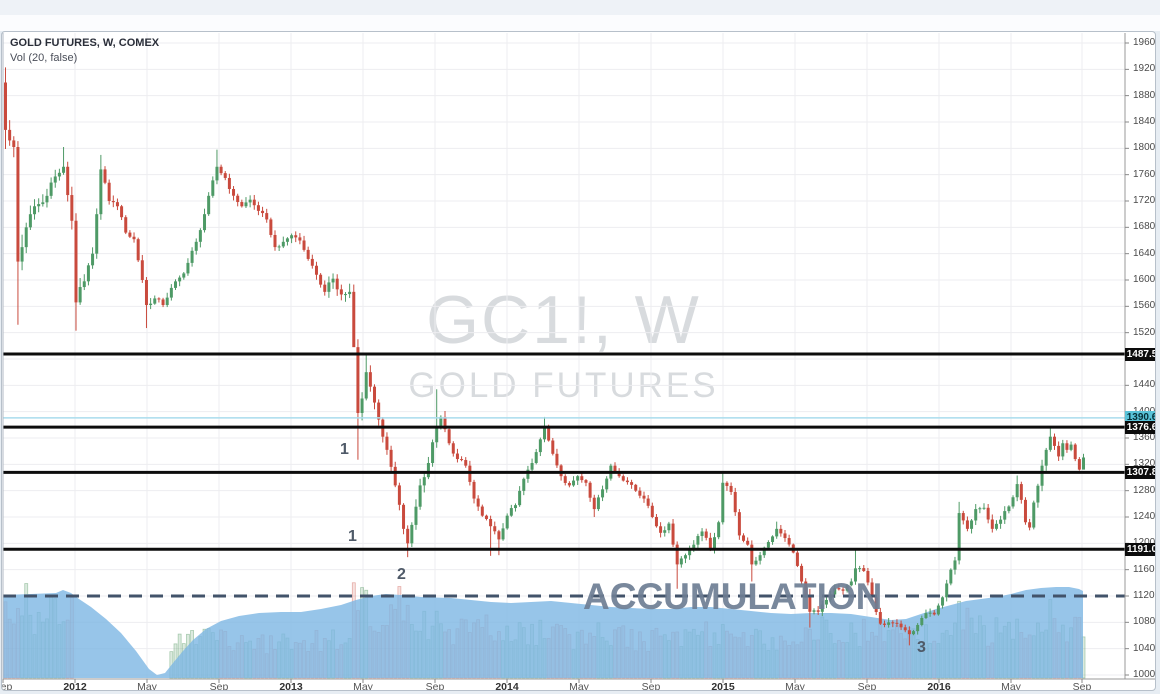  Describe the element at coordinates (1144, 595) in the screenshot. I see `price-tick-label: 1120.0` at that location.